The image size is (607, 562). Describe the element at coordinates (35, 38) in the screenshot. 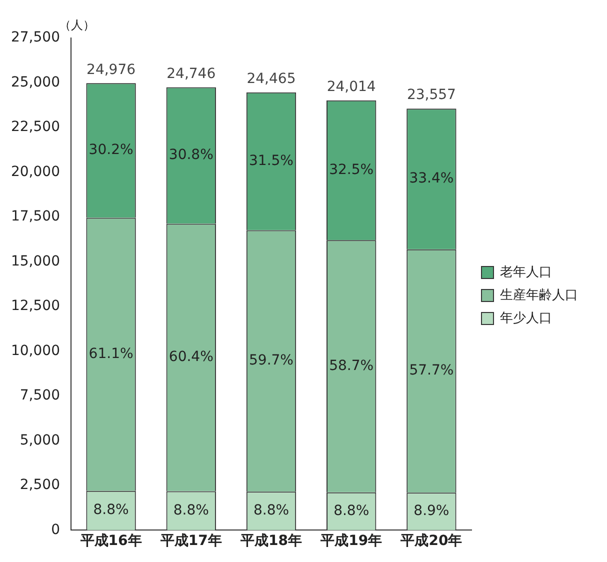

I see `y-tick-label: 27,500` at that location.